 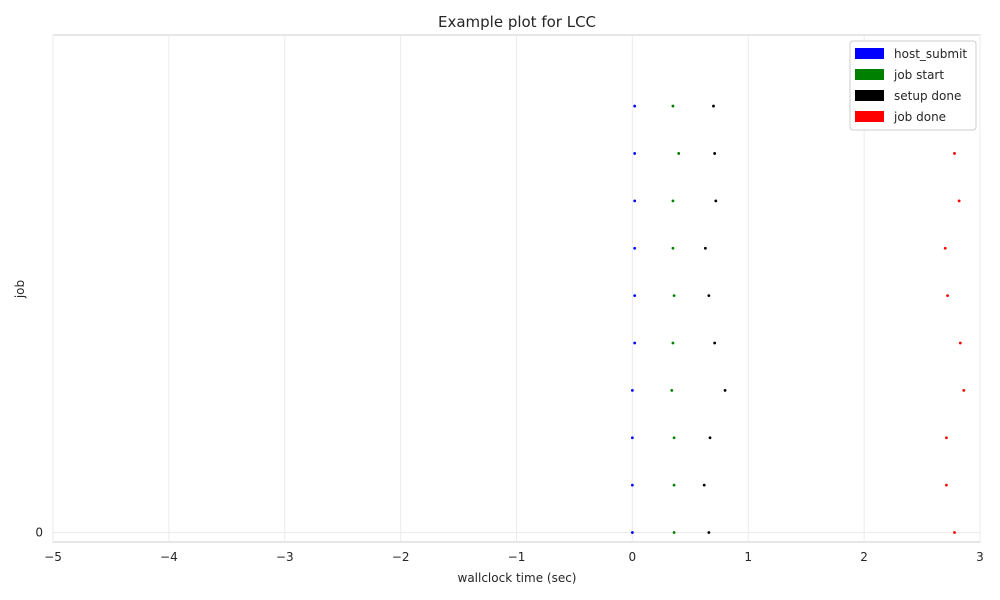 What do you see at coordinates (20, 289) in the screenshot?
I see `y-axis-label: job` at bounding box center [20, 289].